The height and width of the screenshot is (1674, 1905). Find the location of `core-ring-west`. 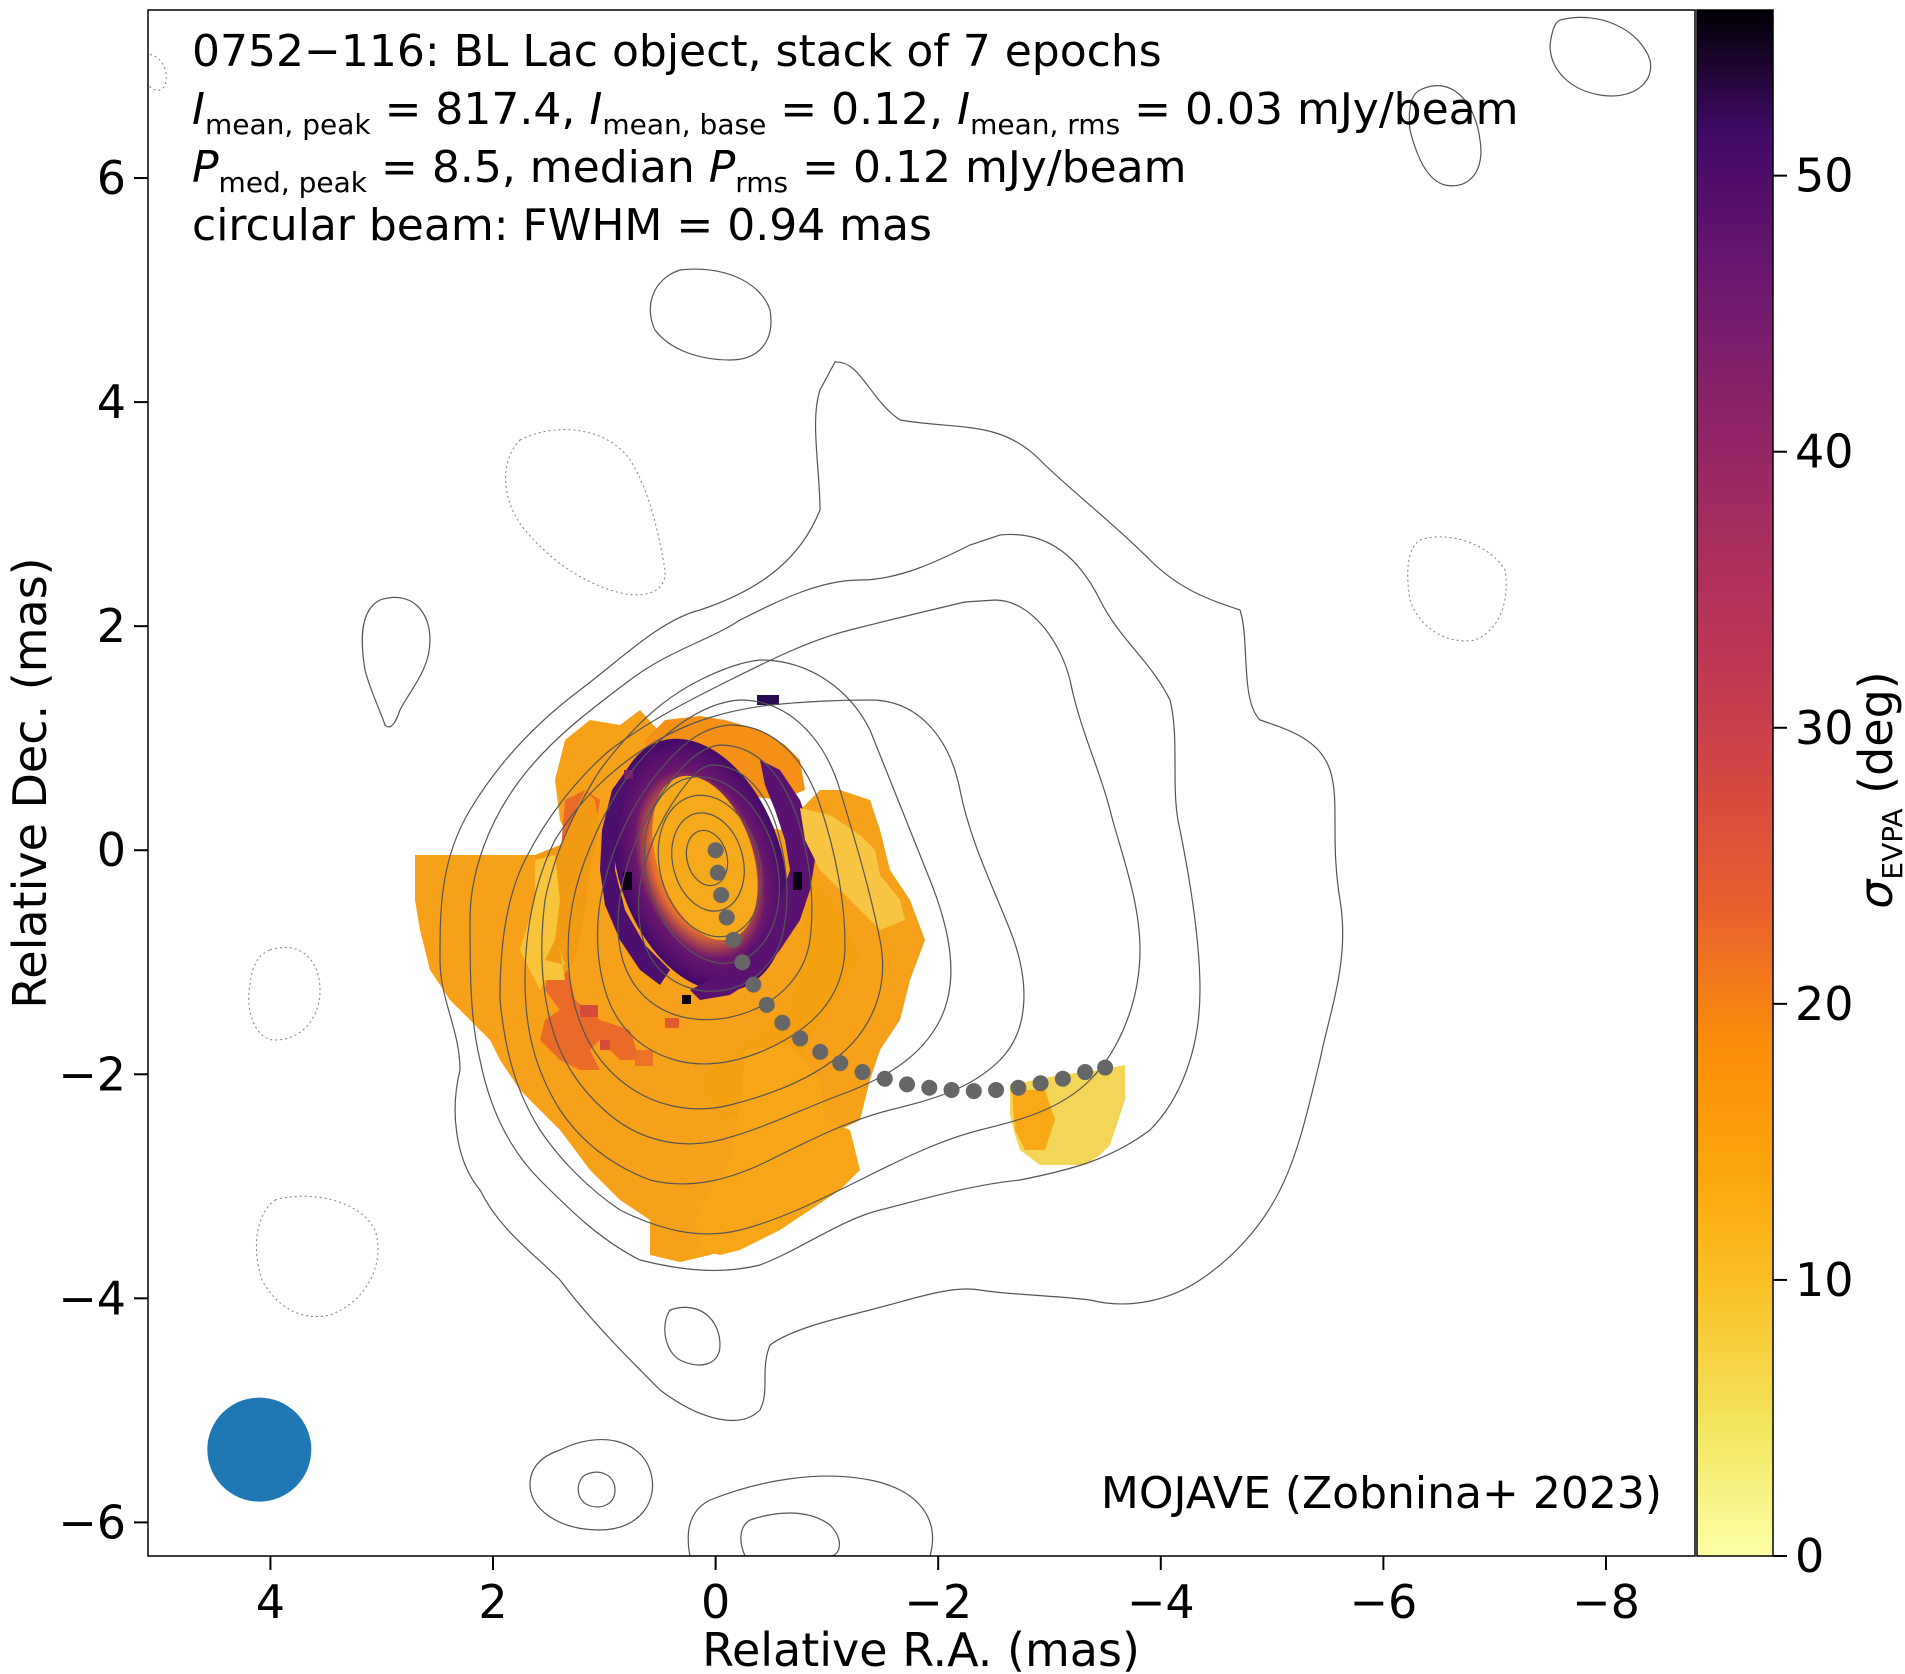

core-ring-west is located at coordinates (752, 880).